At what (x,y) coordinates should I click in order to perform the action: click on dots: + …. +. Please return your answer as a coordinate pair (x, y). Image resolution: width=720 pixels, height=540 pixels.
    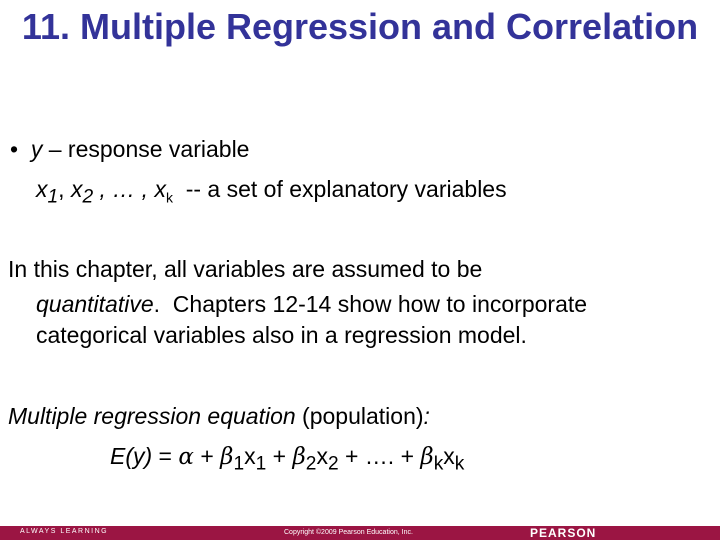
    Looking at the image, I should click on (379, 456).